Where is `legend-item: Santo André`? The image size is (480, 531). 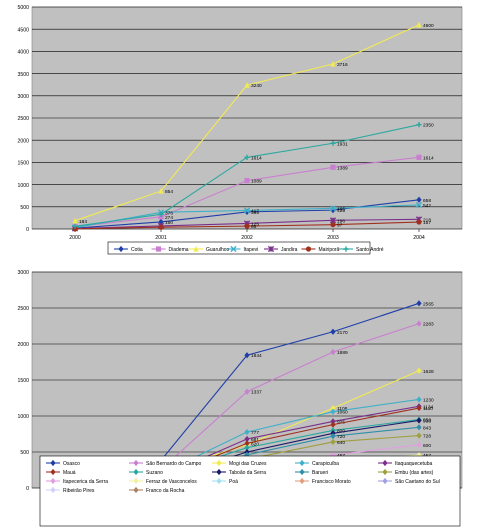
legend-item: Santo André is located at coordinates (361, 249).